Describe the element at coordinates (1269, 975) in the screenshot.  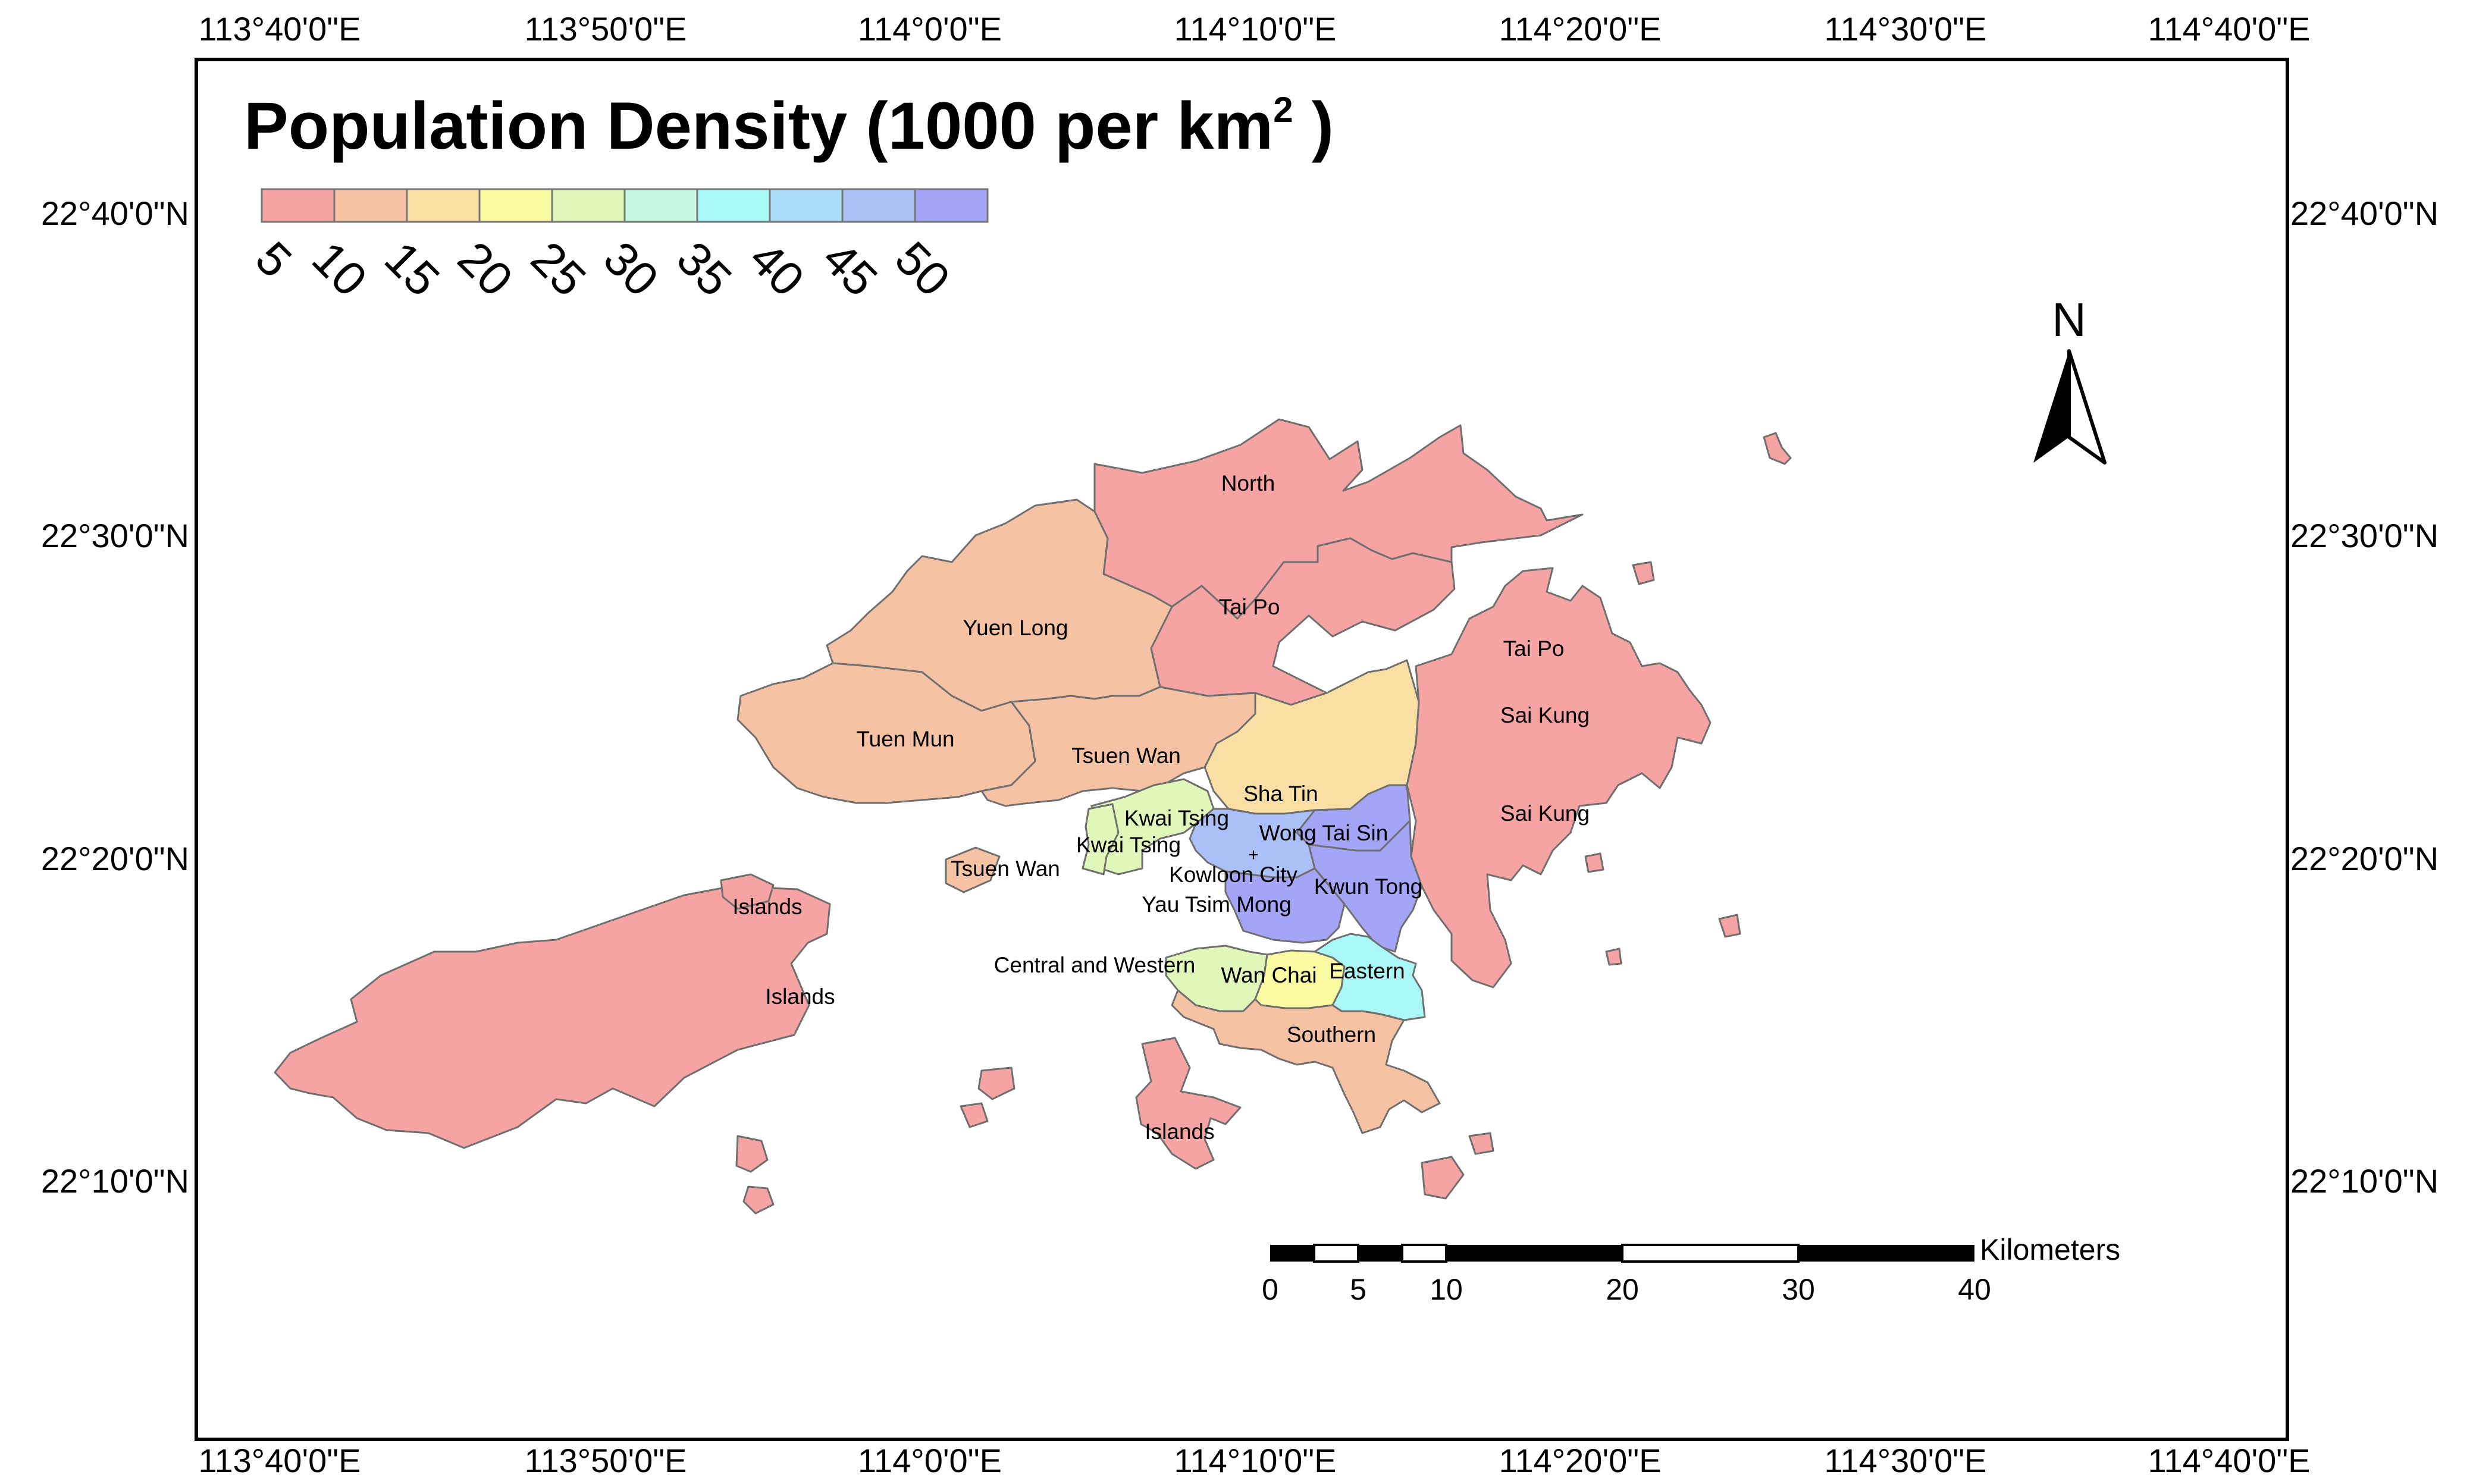
I see `label-wan-chai: Wan Chai` at that location.